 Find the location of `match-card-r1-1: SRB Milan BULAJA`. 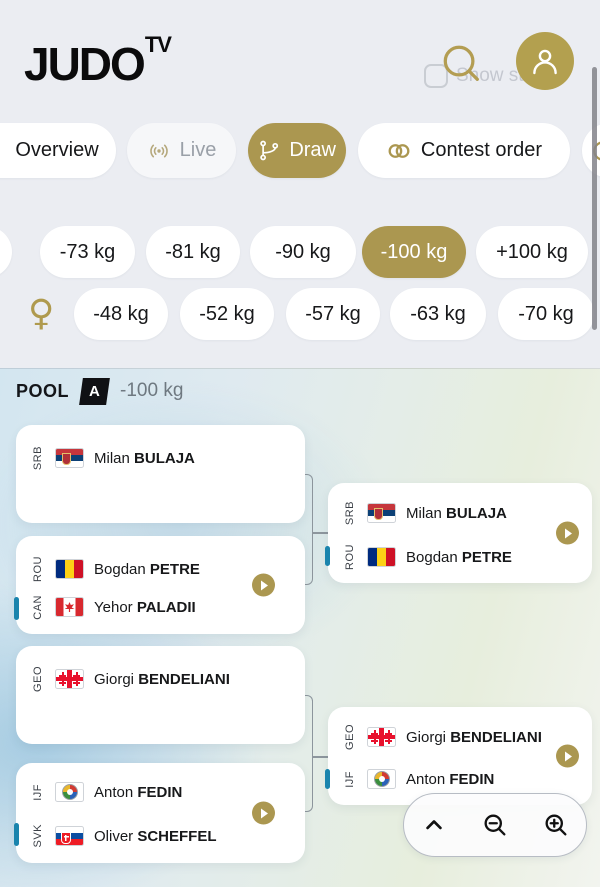

match-card-r1-1: SRB Milan BULAJA is located at coordinates (160, 474).